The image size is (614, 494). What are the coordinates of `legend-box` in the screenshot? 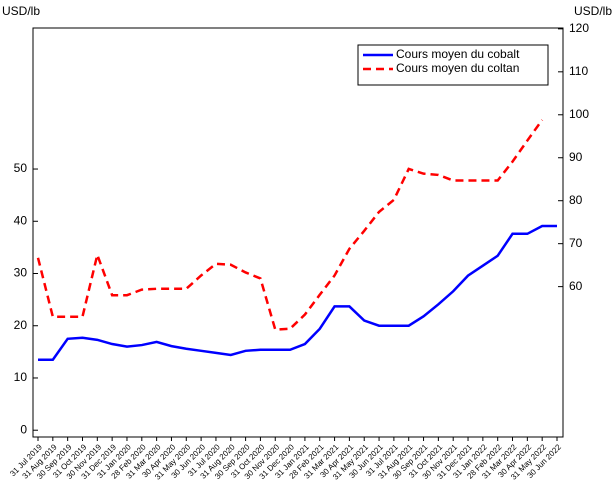 It's located at (453, 65).